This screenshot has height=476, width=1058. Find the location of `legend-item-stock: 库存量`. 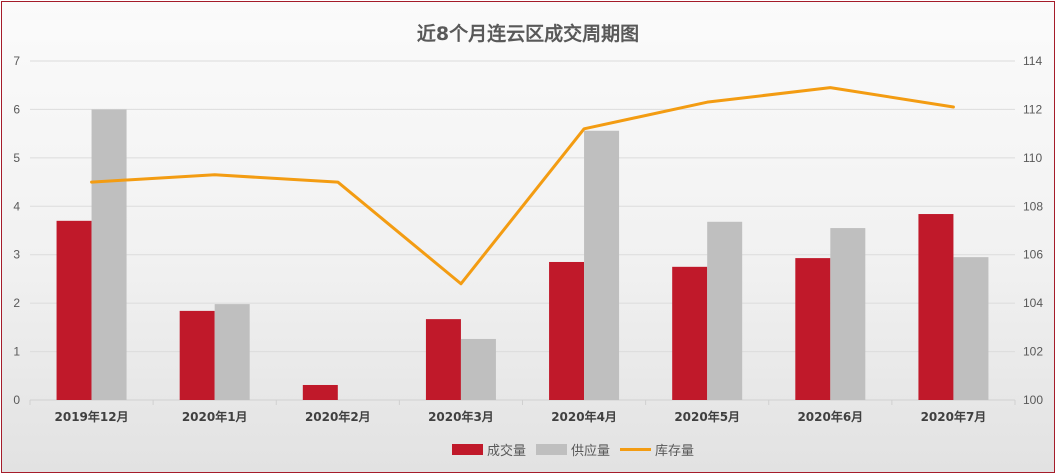

legend-item-stock: 库存量 is located at coordinates (657, 449).